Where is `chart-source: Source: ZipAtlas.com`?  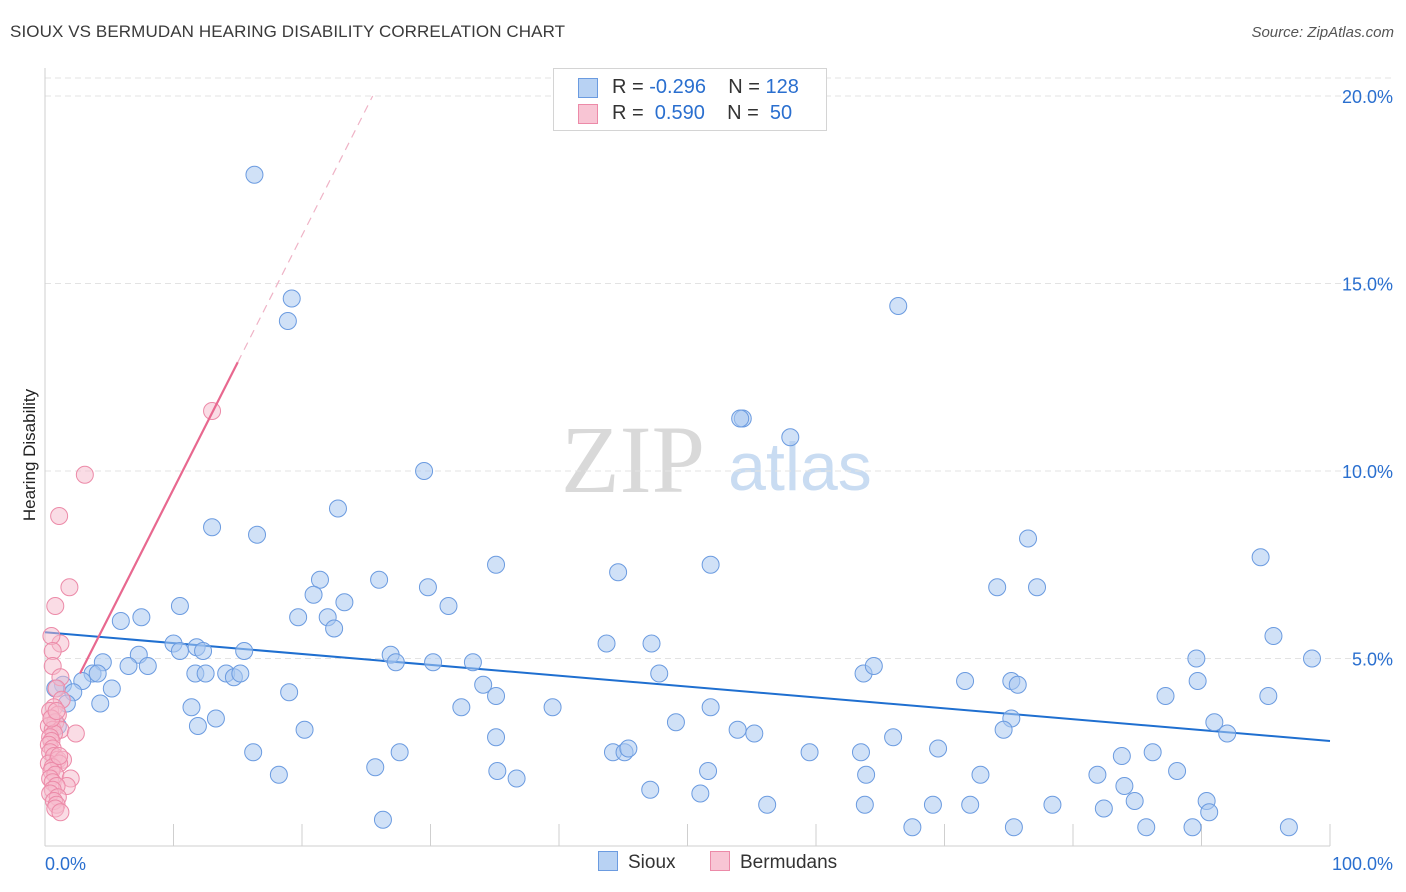 chart-source: Source: ZipAtlas.com is located at coordinates (1322, 32).